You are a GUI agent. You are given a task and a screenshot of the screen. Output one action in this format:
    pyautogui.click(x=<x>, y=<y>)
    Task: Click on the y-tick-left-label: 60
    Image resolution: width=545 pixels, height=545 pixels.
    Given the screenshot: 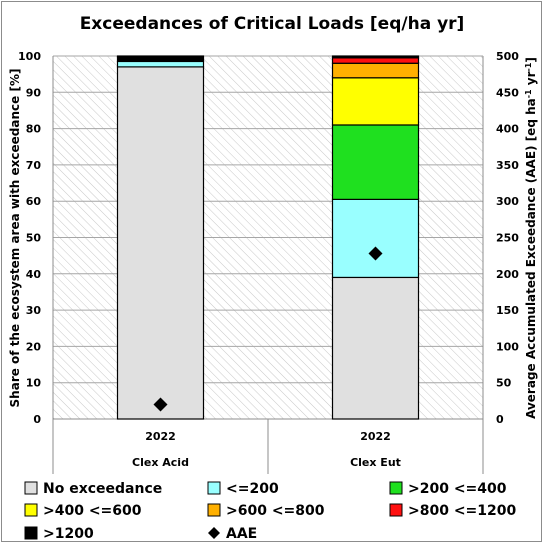 What is the action you would take?
    pyautogui.click(x=34, y=201)
    